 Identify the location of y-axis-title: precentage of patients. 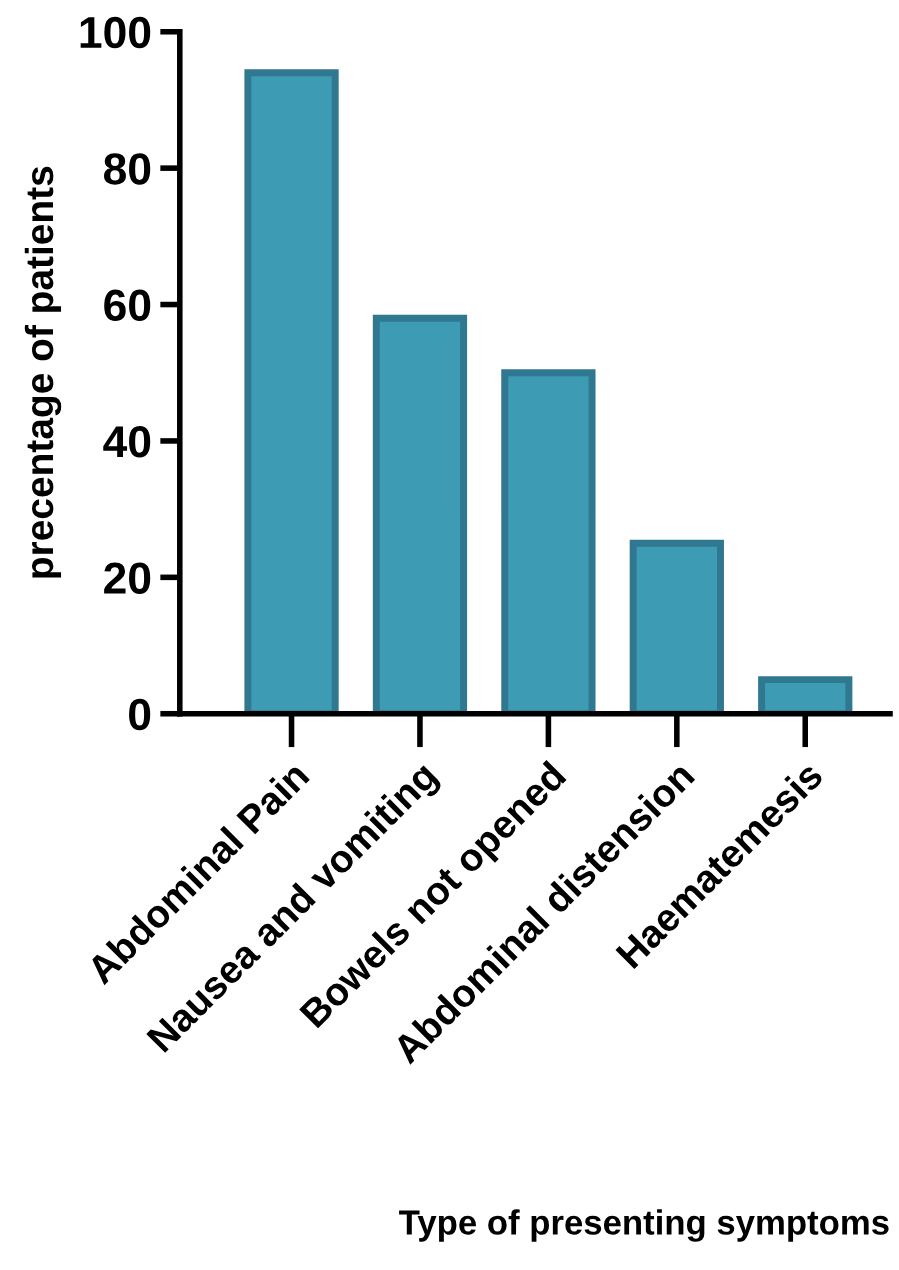
(43, 372).